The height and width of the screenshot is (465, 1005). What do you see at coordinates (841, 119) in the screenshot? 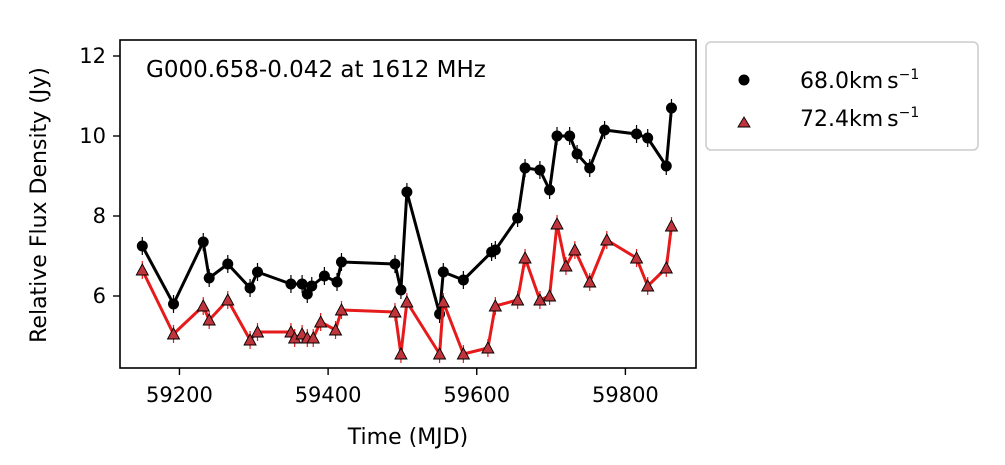
I see `legend-entry-2-value: 72.4km` at bounding box center [841, 119].